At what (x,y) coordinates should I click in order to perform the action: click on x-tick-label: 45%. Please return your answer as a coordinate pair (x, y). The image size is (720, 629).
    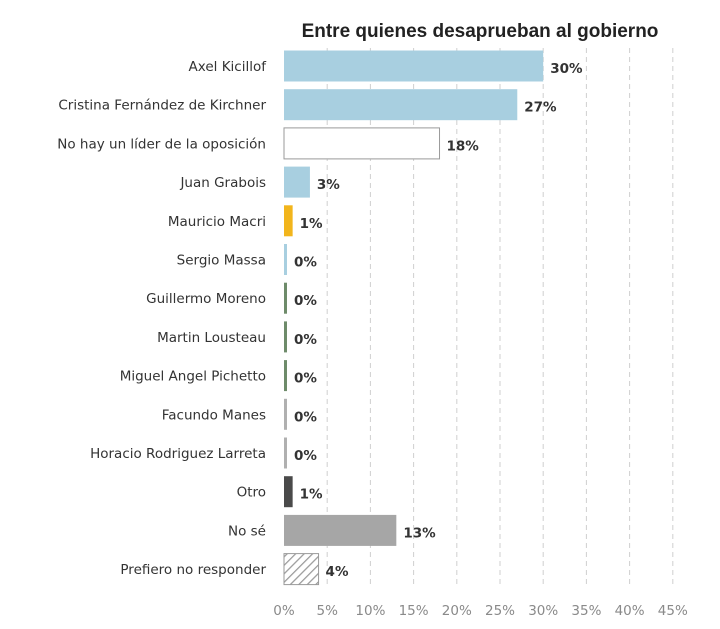
    Looking at the image, I should click on (673, 611).